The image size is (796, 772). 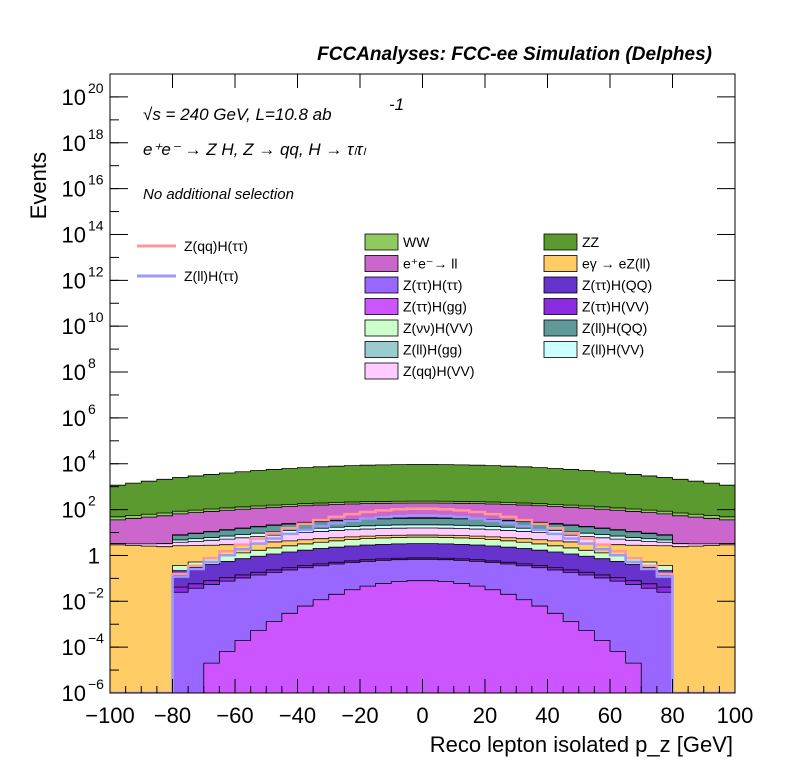 I want to click on legend-line-label: Z(ll)H(ττ), so click(x=211, y=276).